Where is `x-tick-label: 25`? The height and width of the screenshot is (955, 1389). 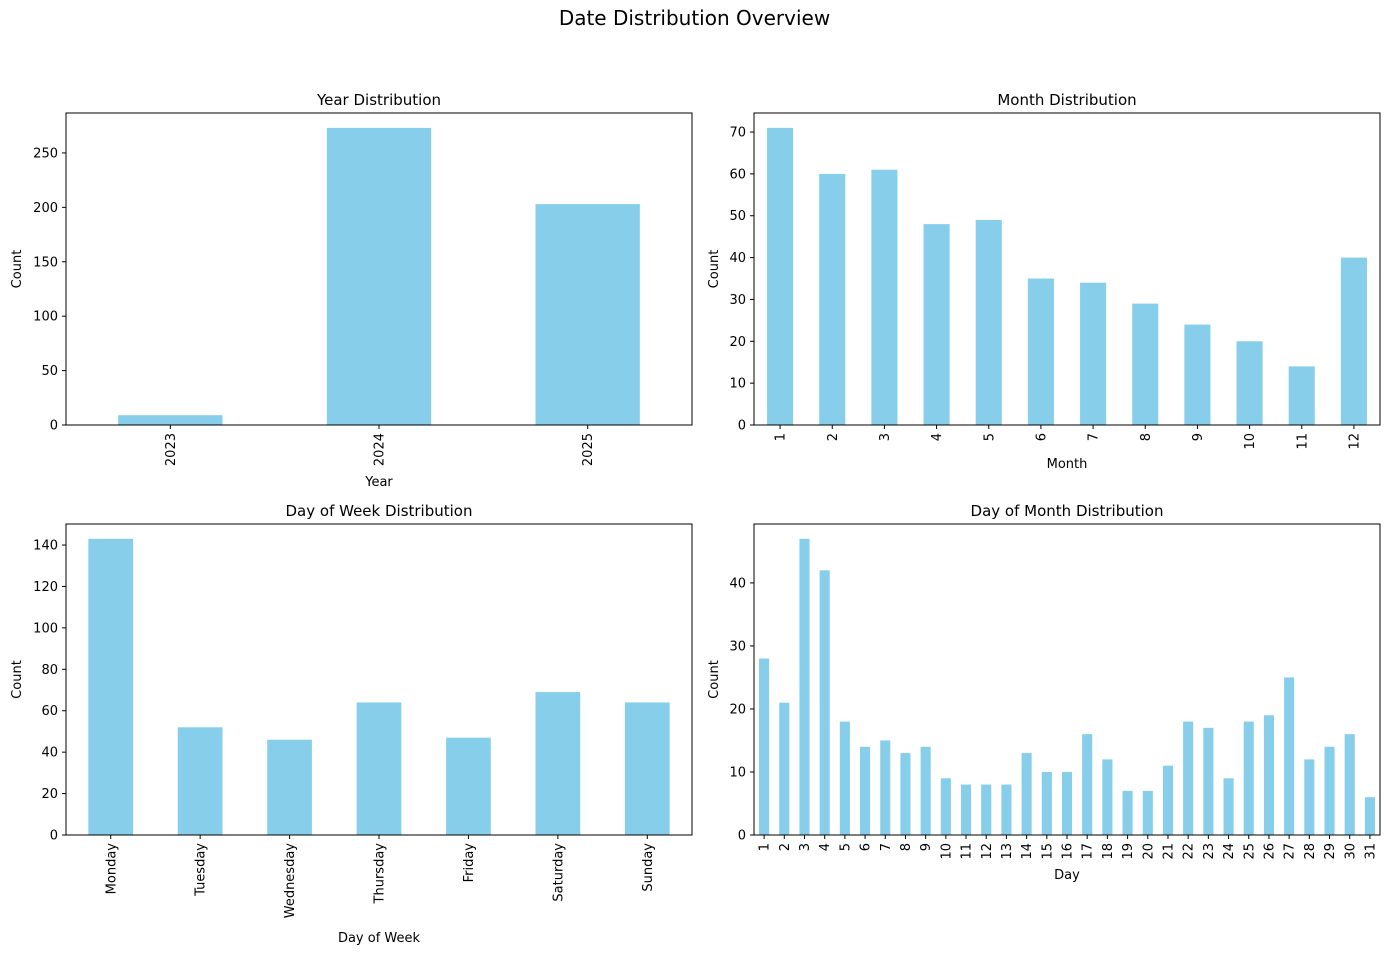
x-tick-label: 25 is located at coordinates (1249, 851).